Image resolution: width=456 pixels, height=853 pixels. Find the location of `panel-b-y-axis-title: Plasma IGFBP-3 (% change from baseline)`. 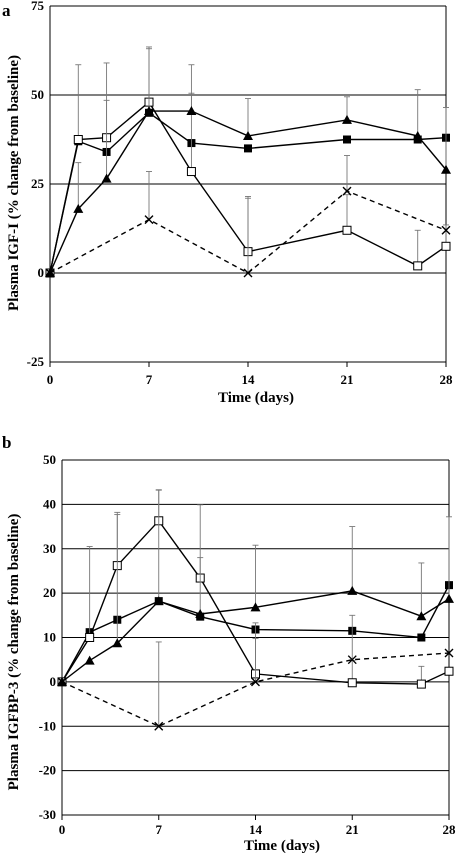

panel-b-y-axis-title: Plasma IGFBP-3 (% change from baseline) is located at coordinates (14, 652).